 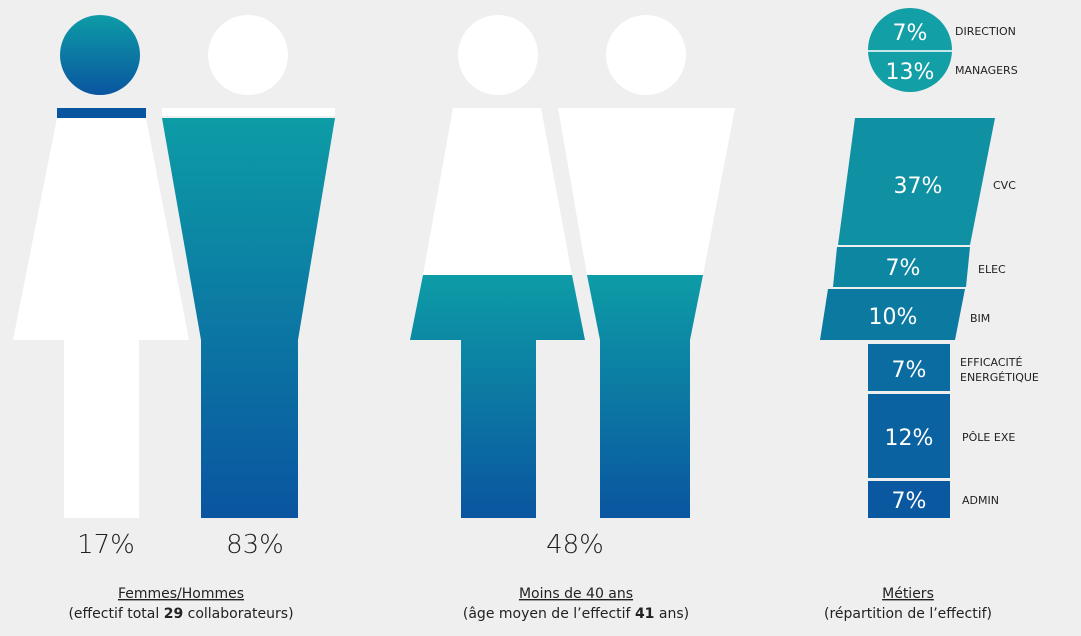 I want to click on man-top, so click(x=646, y=191).